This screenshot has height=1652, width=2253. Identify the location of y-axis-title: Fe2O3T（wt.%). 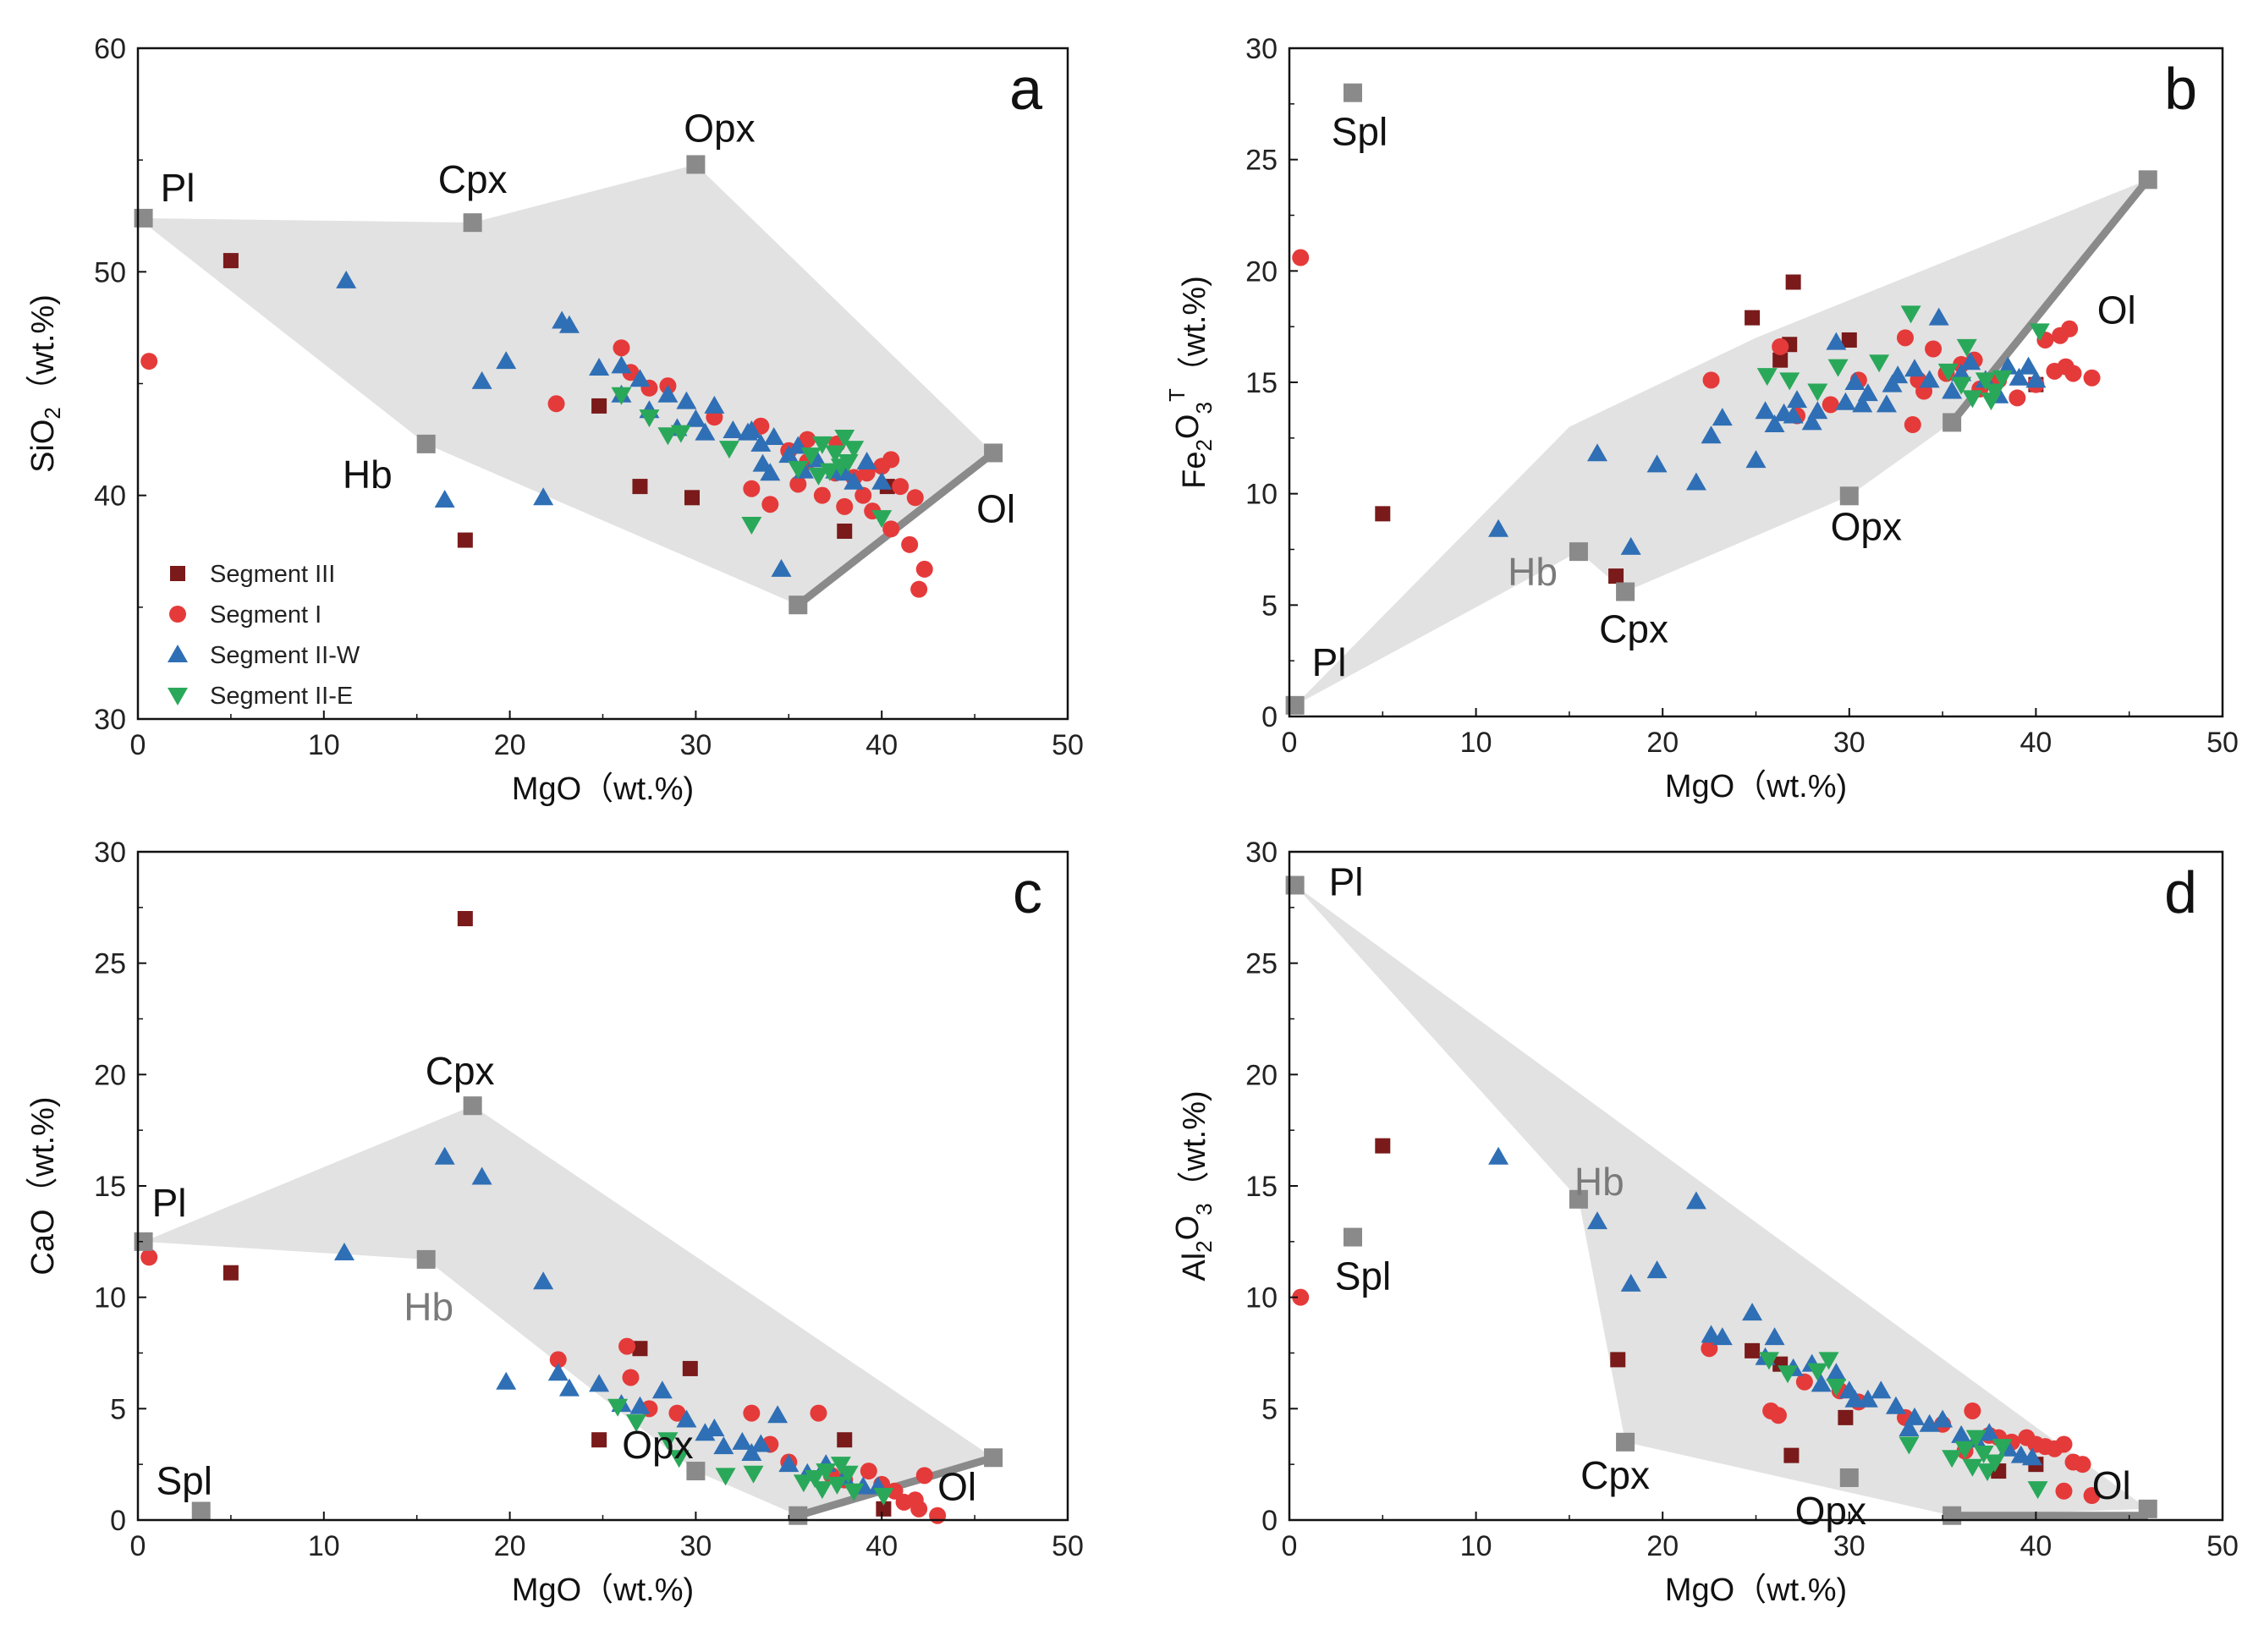
(1190, 382).